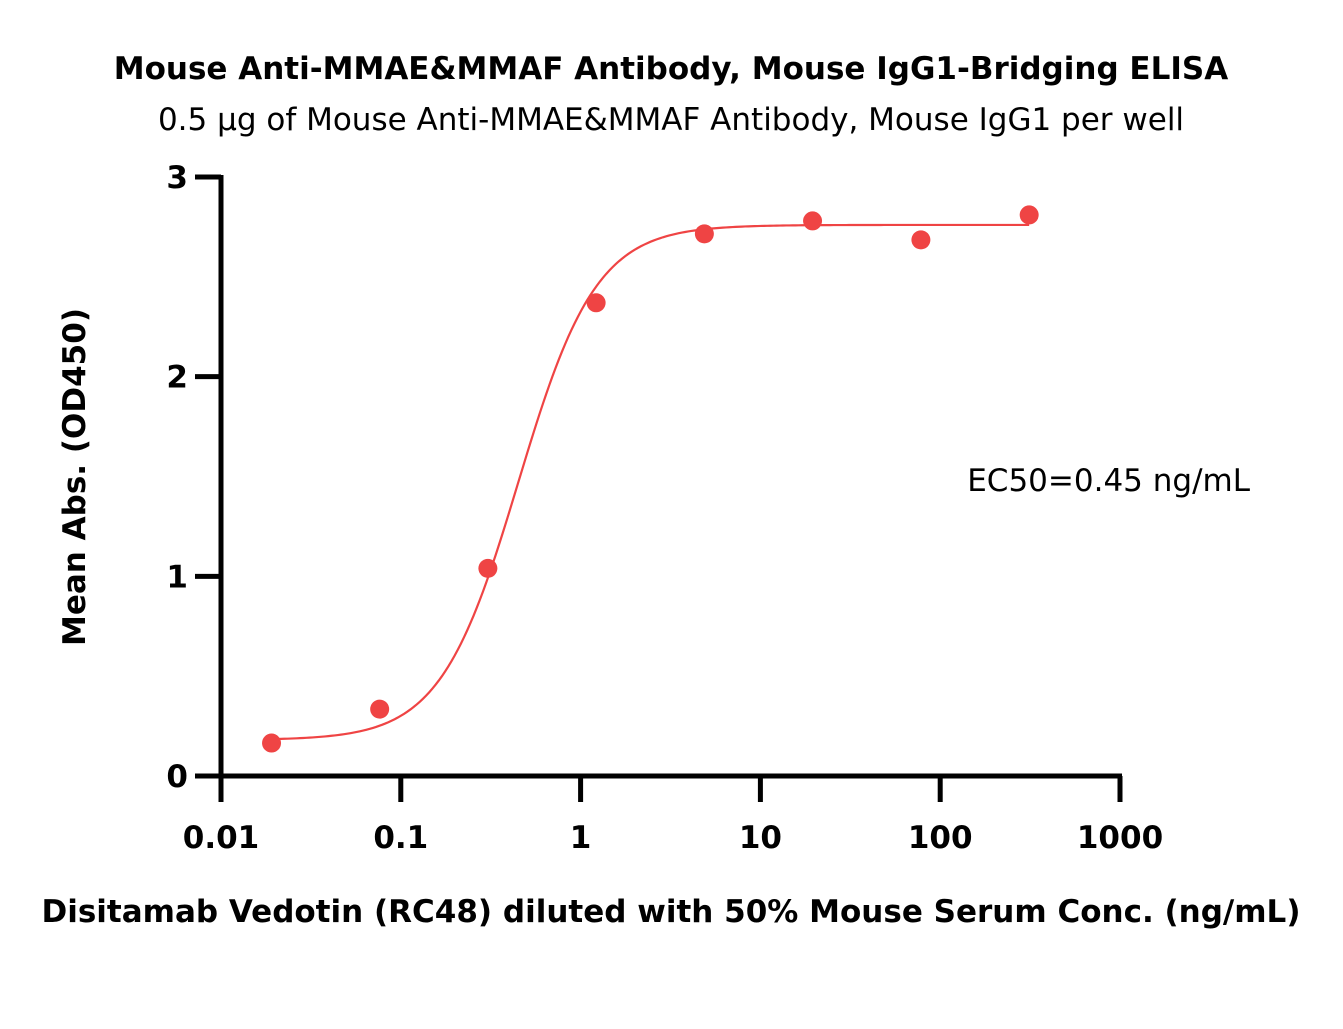  What do you see at coordinates (1120, 838) in the screenshot?
I see `x-tick-label: 1000` at bounding box center [1120, 838].